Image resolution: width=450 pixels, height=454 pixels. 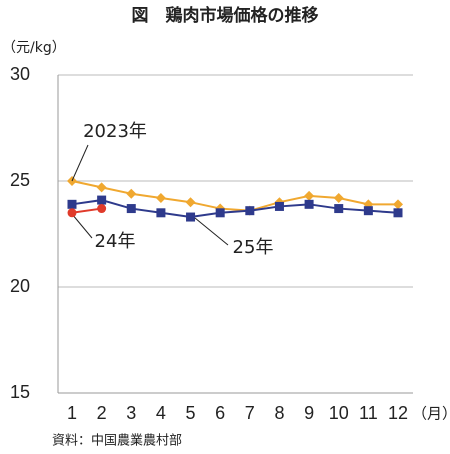 What do you see at coordinates (34, 48) in the screenshot?
I see `y-axis-label: （元/kg）` at bounding box center [34, 48].